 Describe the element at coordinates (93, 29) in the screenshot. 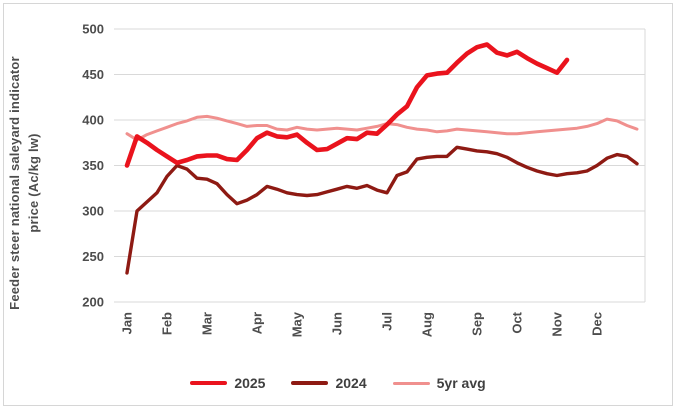

I see `y-tick-label-500: 500` at that location.